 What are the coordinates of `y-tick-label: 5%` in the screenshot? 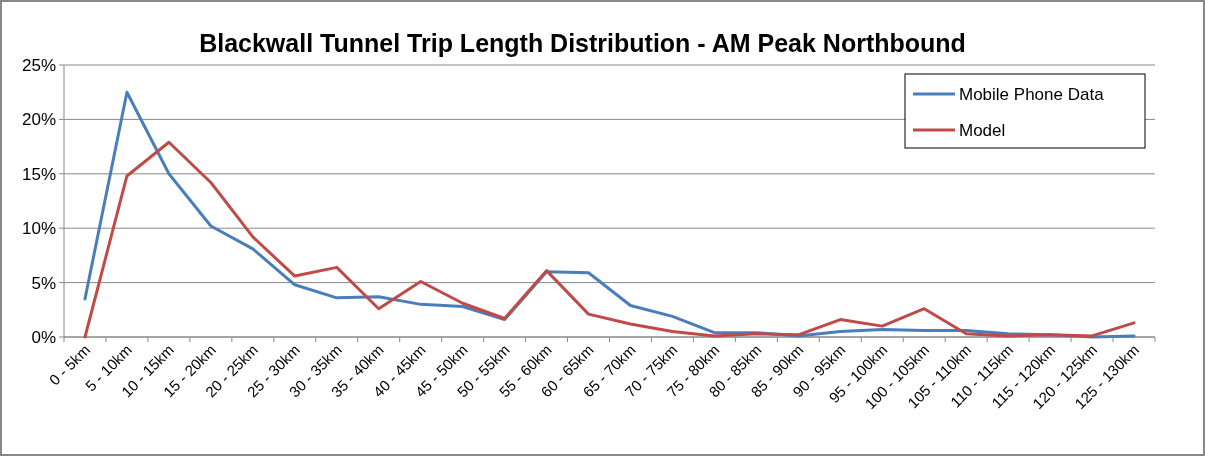 It's located at (43, 283).